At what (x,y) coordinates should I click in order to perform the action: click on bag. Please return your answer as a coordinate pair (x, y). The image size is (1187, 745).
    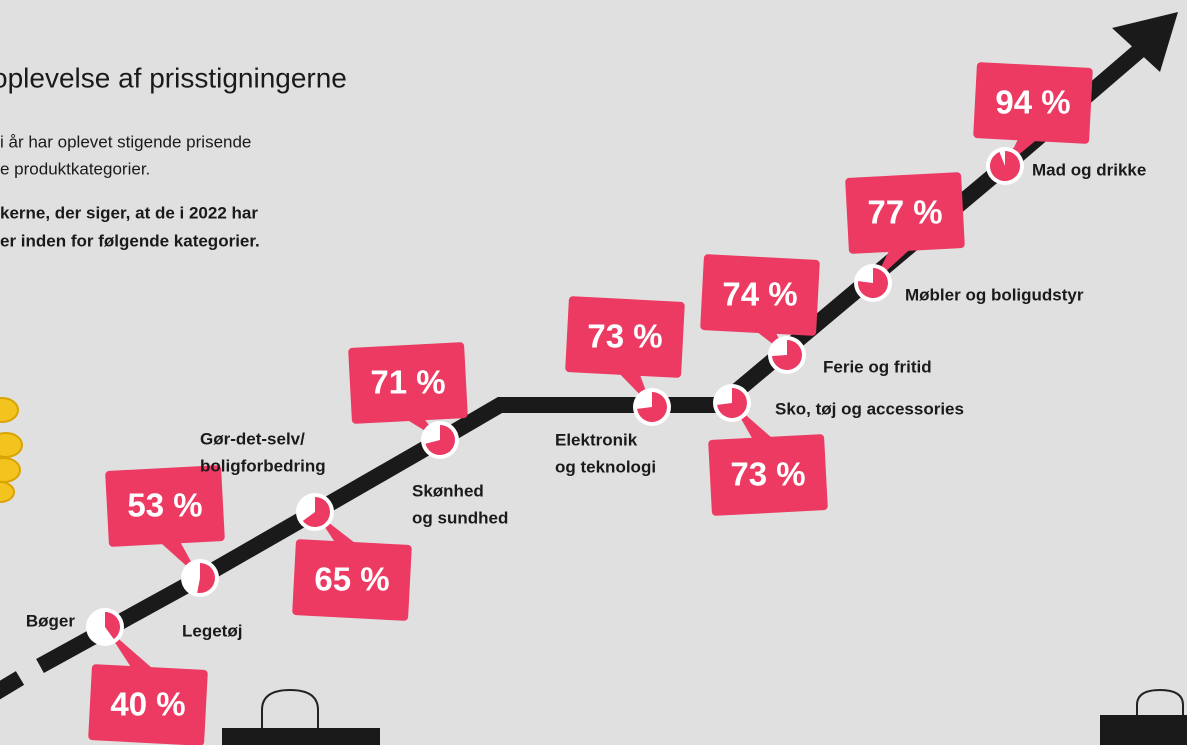
    Looking at the image, I should click on (704, 716).